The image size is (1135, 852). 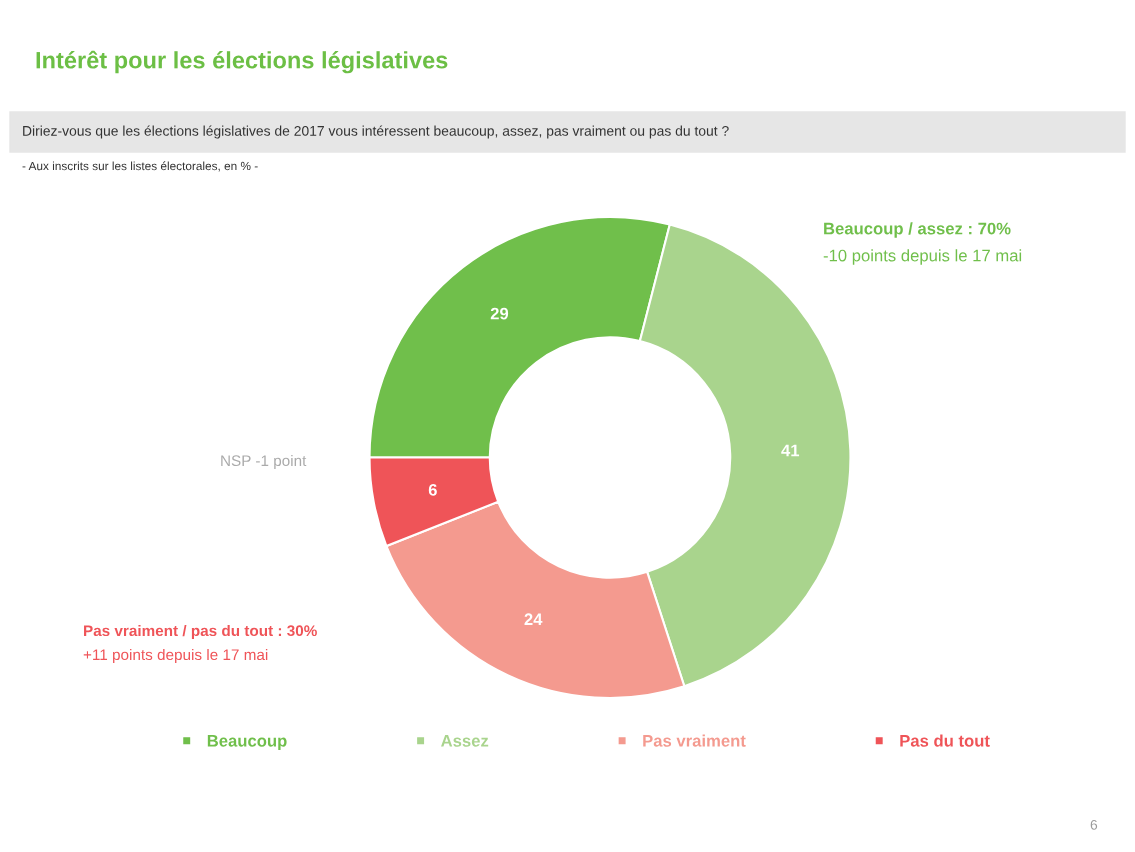 I want to click on chart-title: Intérêt pour les élections législatives, so click(x=242, y=62).